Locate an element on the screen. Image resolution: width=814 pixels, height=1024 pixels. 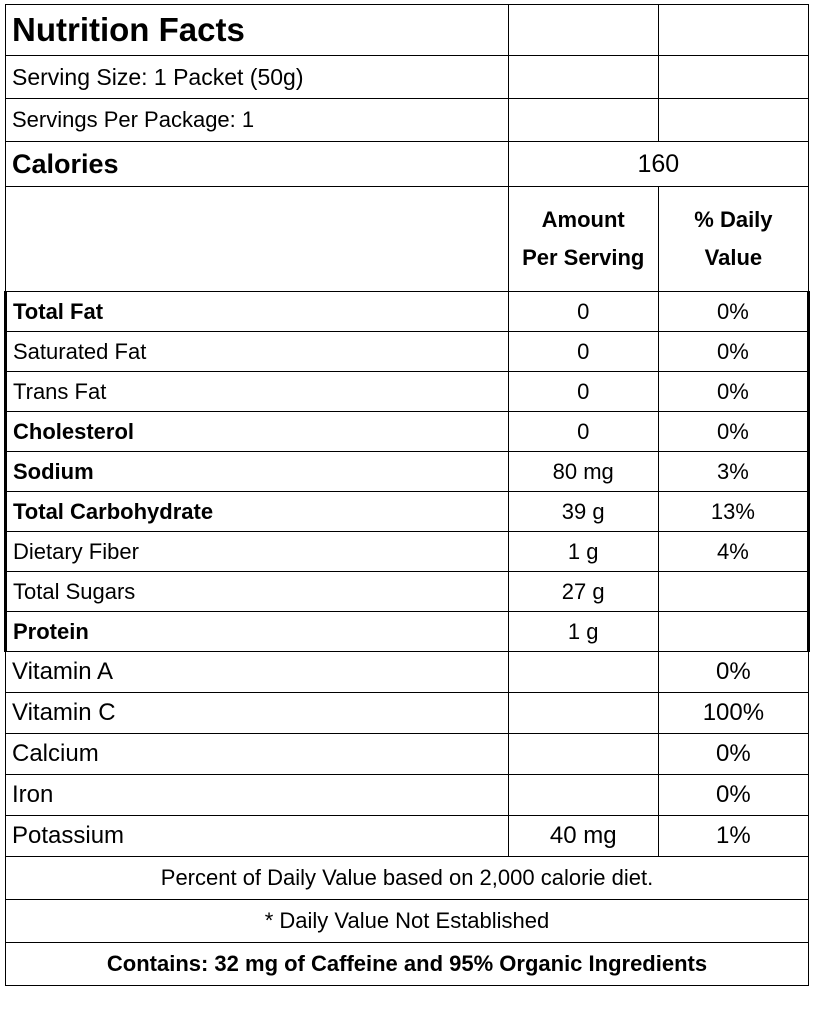
nutrient-name: Total Sugars is located at coordinates (256, 591).